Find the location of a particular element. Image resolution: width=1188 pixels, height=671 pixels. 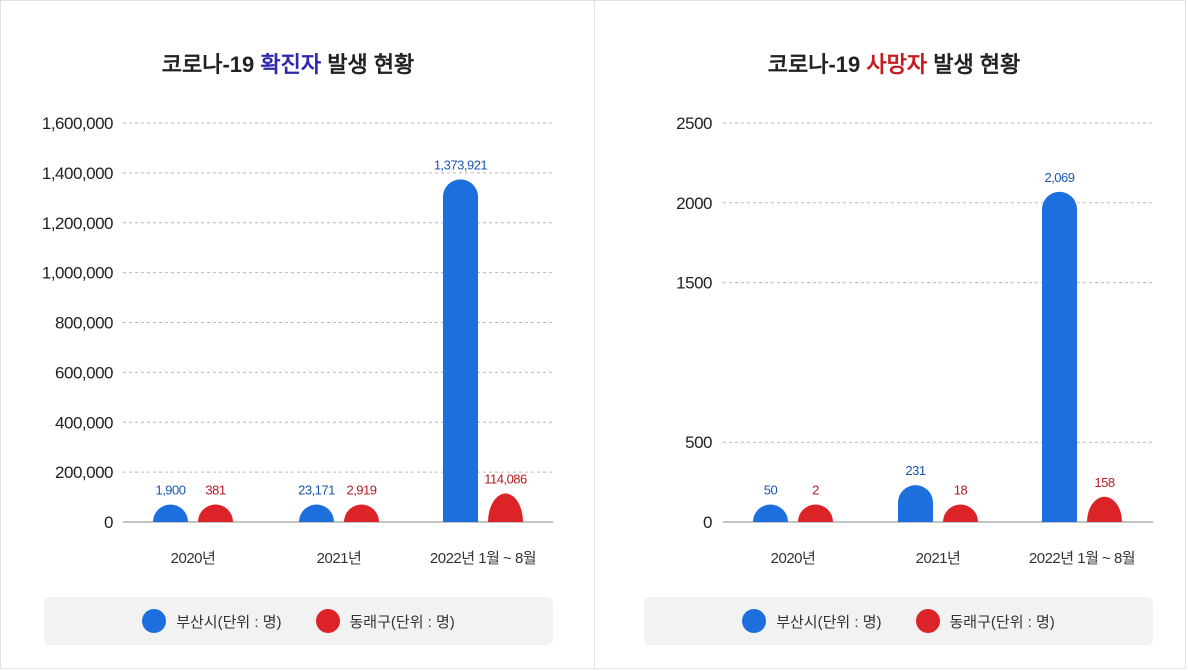

data-label: 231 is located at coordinates (915, 470).